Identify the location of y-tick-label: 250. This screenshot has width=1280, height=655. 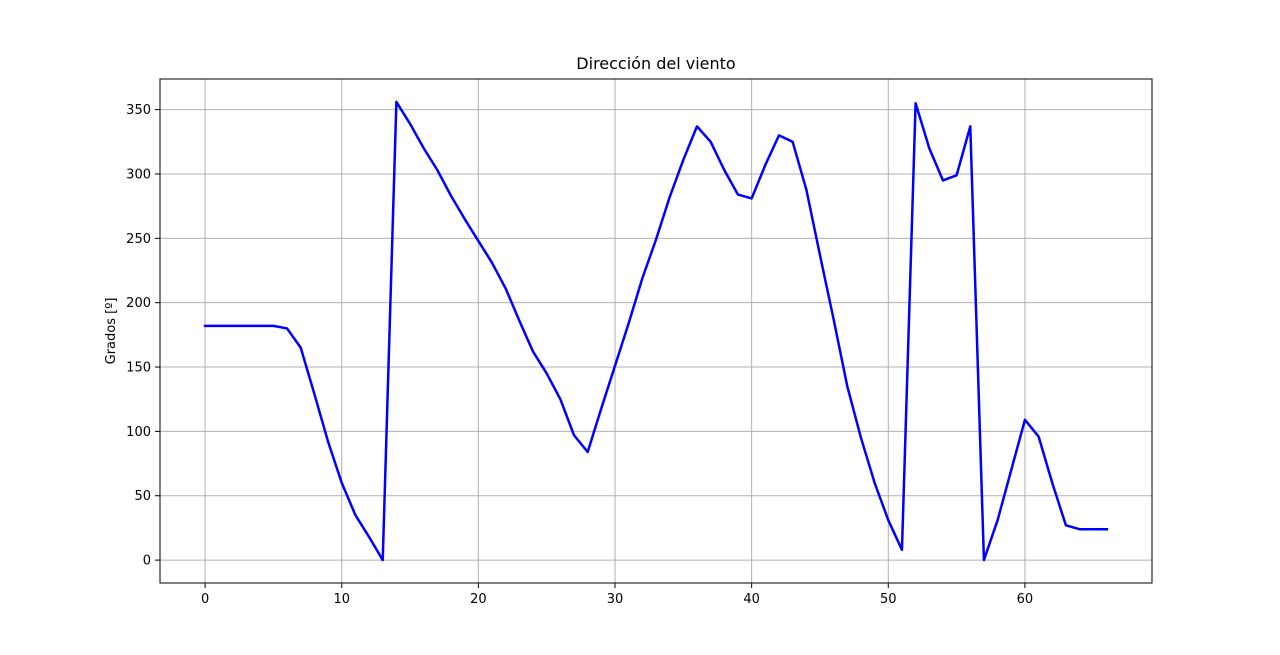
(138, 239).